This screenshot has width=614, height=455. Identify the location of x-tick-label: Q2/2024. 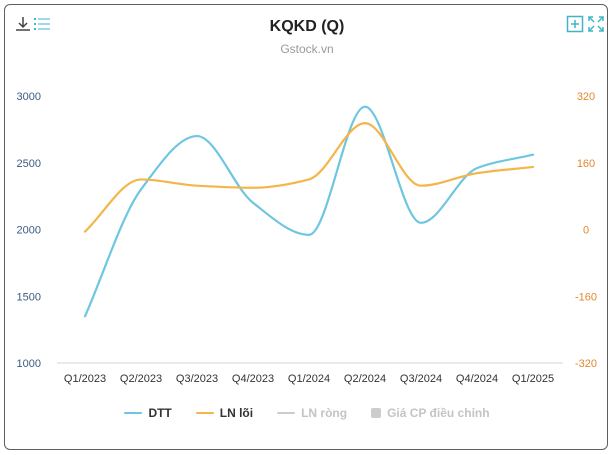
(365, 379).